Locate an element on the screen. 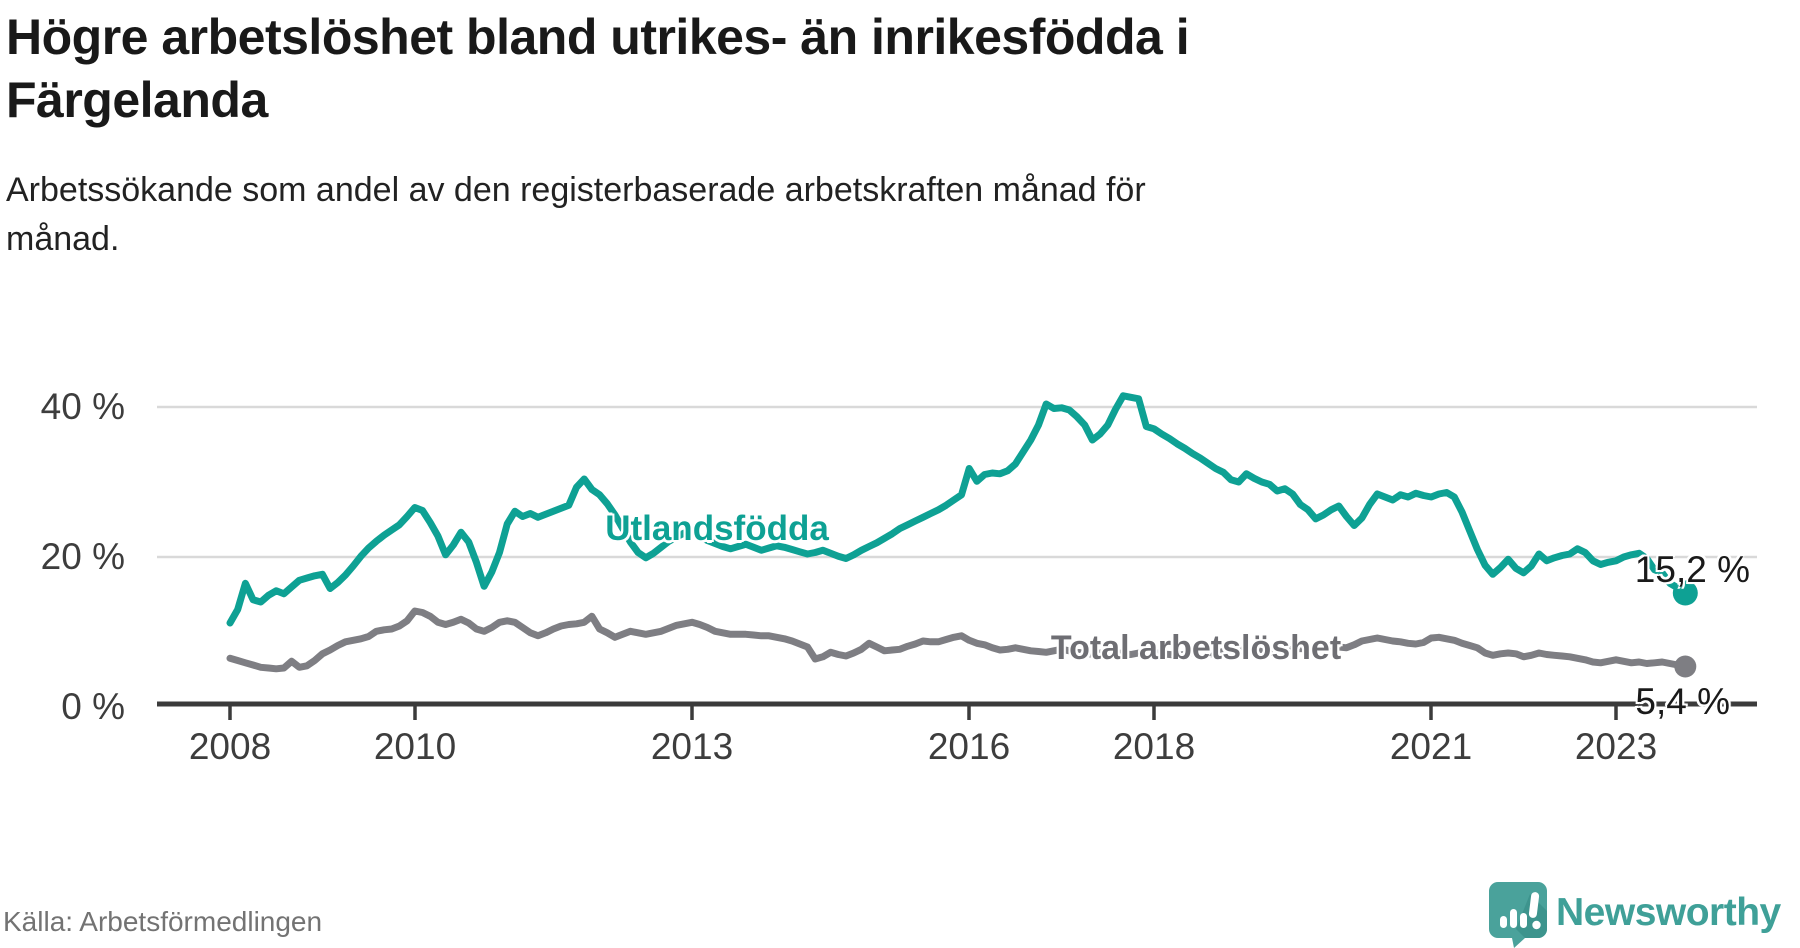  x-tick-2008: 2008 is located at coordinates (230, 746).